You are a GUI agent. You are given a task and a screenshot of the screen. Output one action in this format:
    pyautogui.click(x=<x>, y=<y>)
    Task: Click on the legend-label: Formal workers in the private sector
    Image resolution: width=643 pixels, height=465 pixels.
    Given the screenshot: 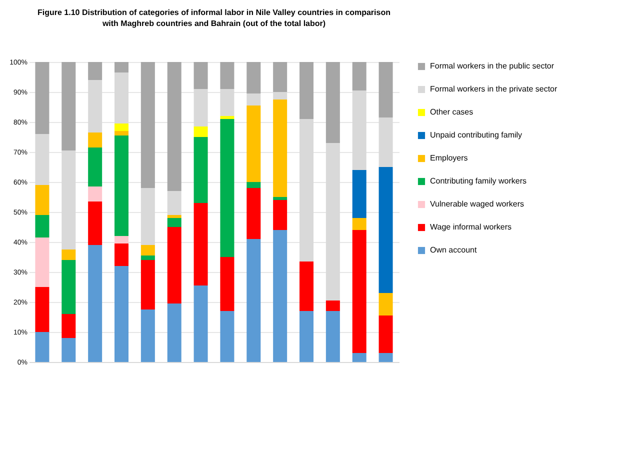 What is the action you would take?
    pyautogui.click(x=494, y=89)
    